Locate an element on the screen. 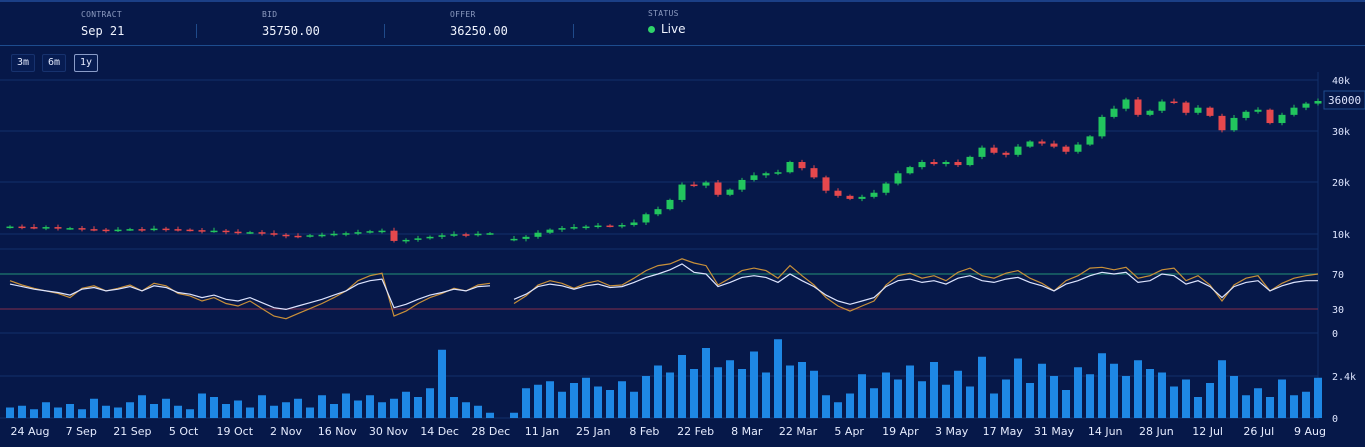 This screenshot has height=447, width=1365. range-button-1y: 1y is located at coordinates (86, 63).